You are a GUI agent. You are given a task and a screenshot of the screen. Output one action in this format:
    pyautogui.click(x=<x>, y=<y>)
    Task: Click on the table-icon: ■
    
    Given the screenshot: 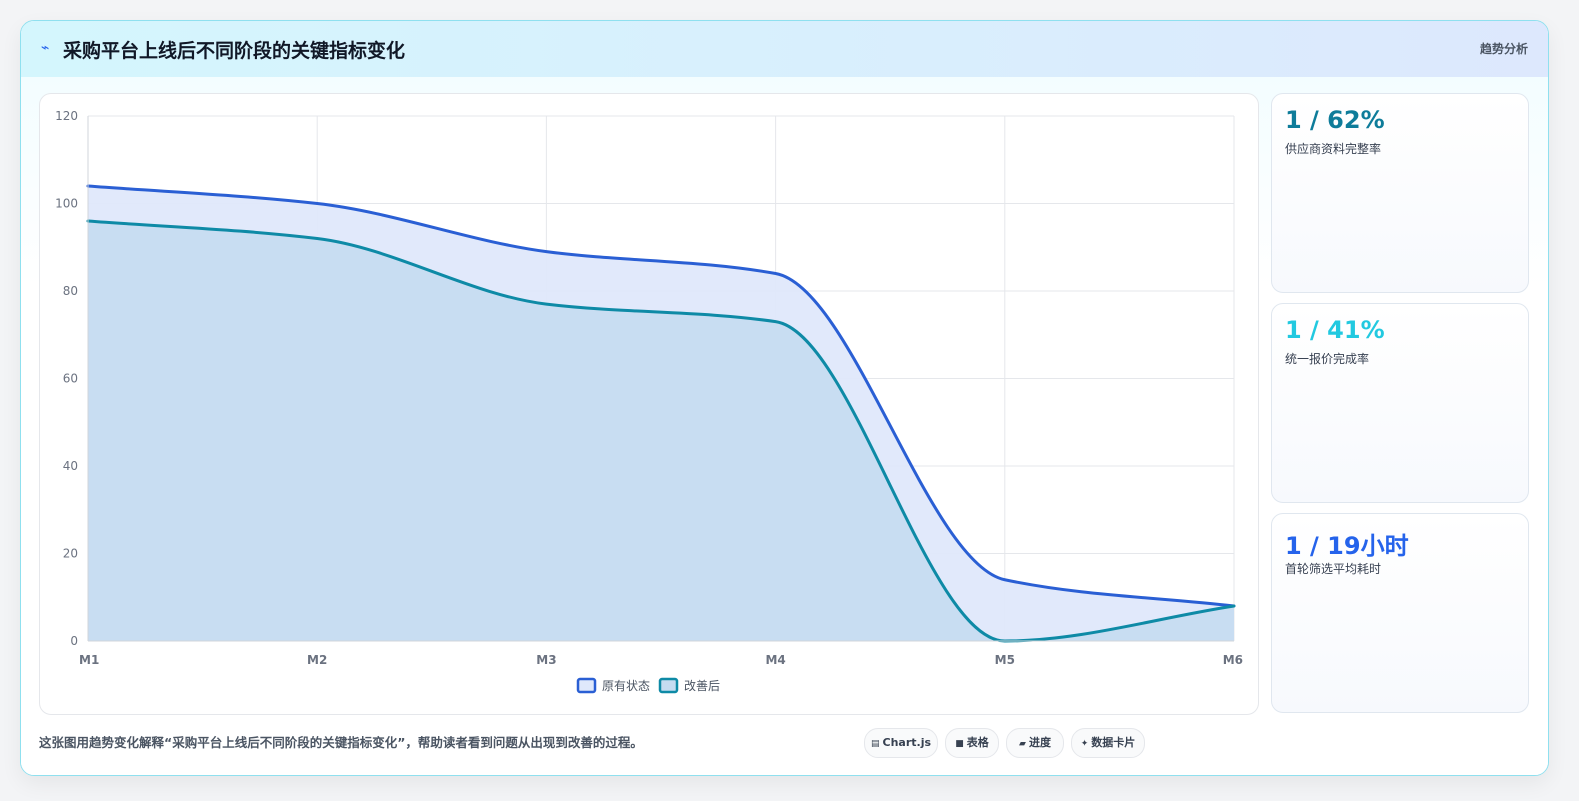 What is the action you would take?
    pyautogui.click(x=959, y=744)
    